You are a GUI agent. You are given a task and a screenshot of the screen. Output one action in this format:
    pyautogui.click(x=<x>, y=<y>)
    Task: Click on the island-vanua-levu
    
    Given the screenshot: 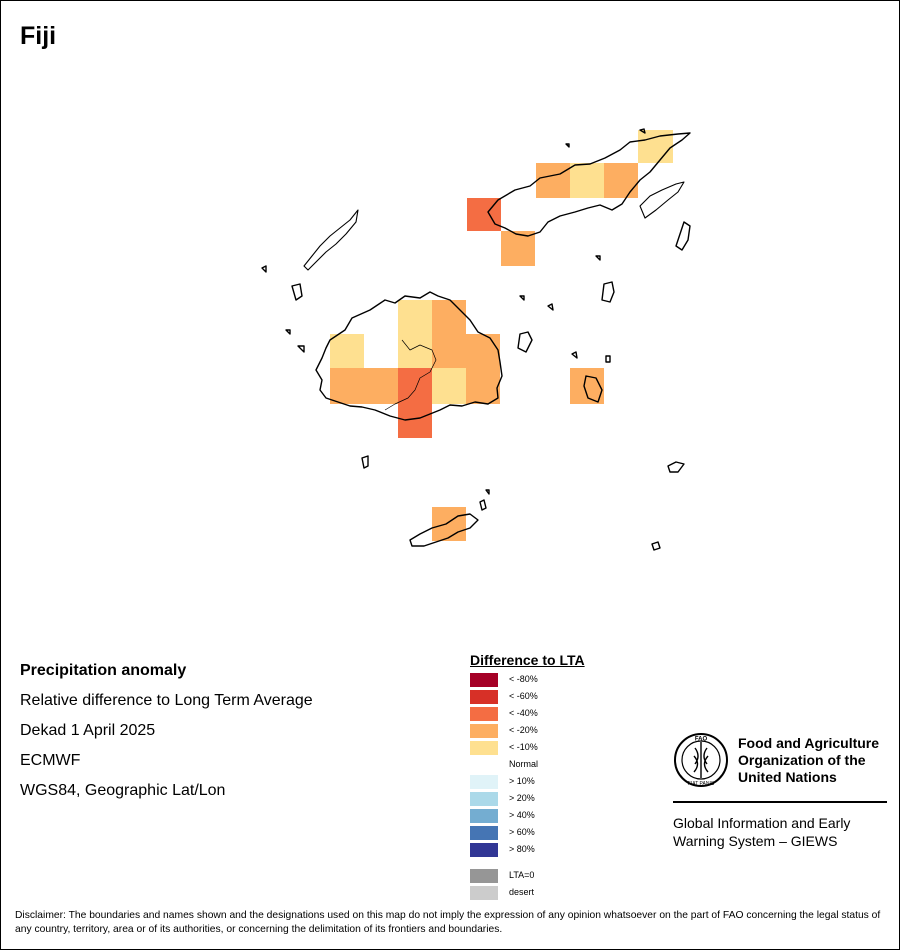 What is the action you would take?
    pyautogui.click(x=589, y=184)
    